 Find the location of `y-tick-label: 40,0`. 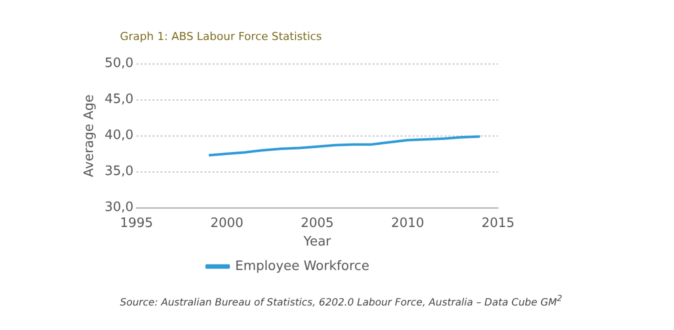

y-tick-label: 40,0 is located at coordinates (119, 136).